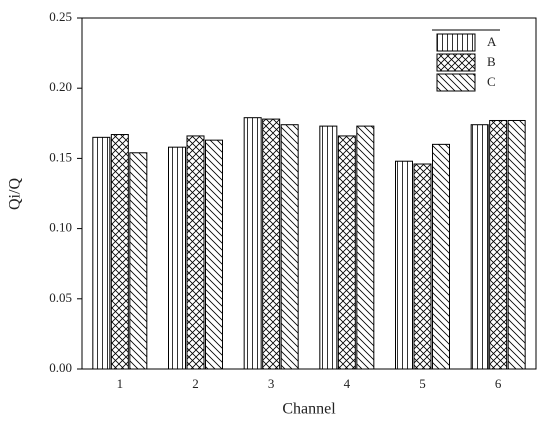 The height and width of the screenshot is (429, 550). I want to click on x-tick-label: 6, so click(498, 383).